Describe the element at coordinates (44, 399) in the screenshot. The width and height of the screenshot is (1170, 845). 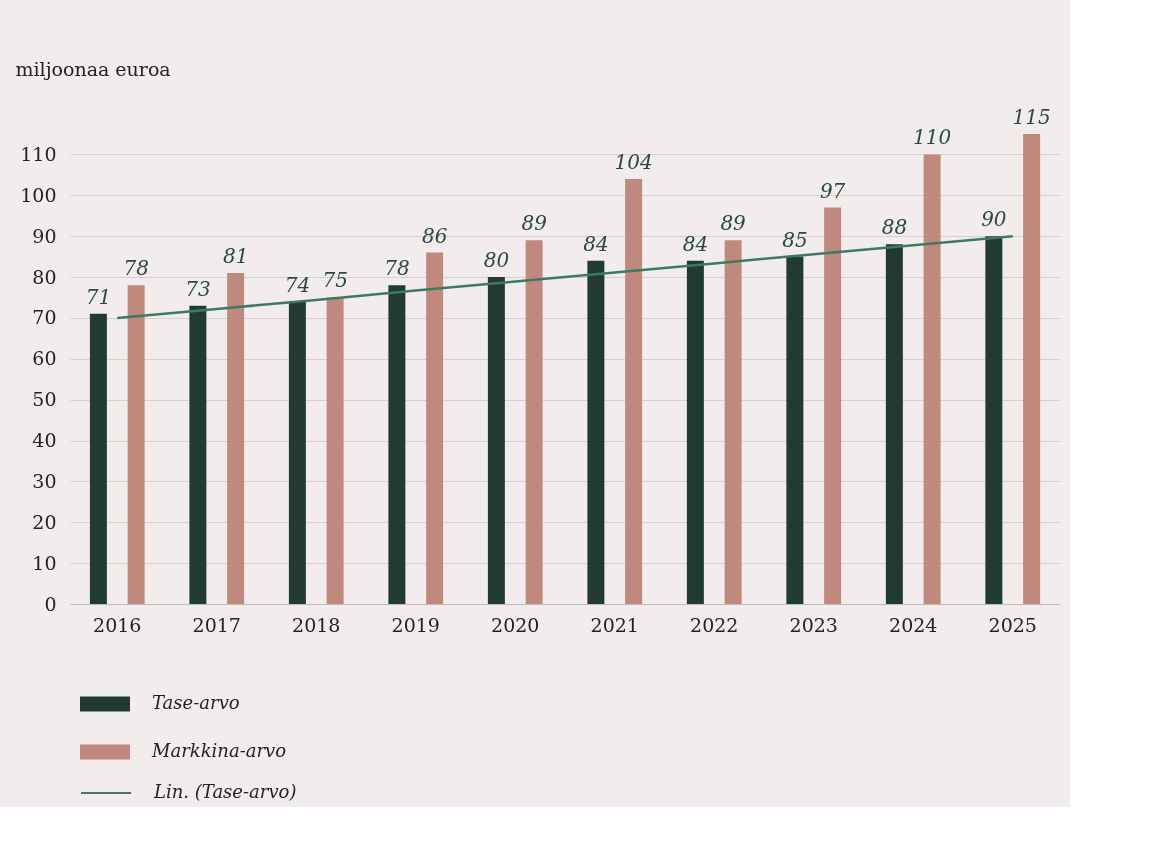
I see `y-tick-label: 50` at that location.